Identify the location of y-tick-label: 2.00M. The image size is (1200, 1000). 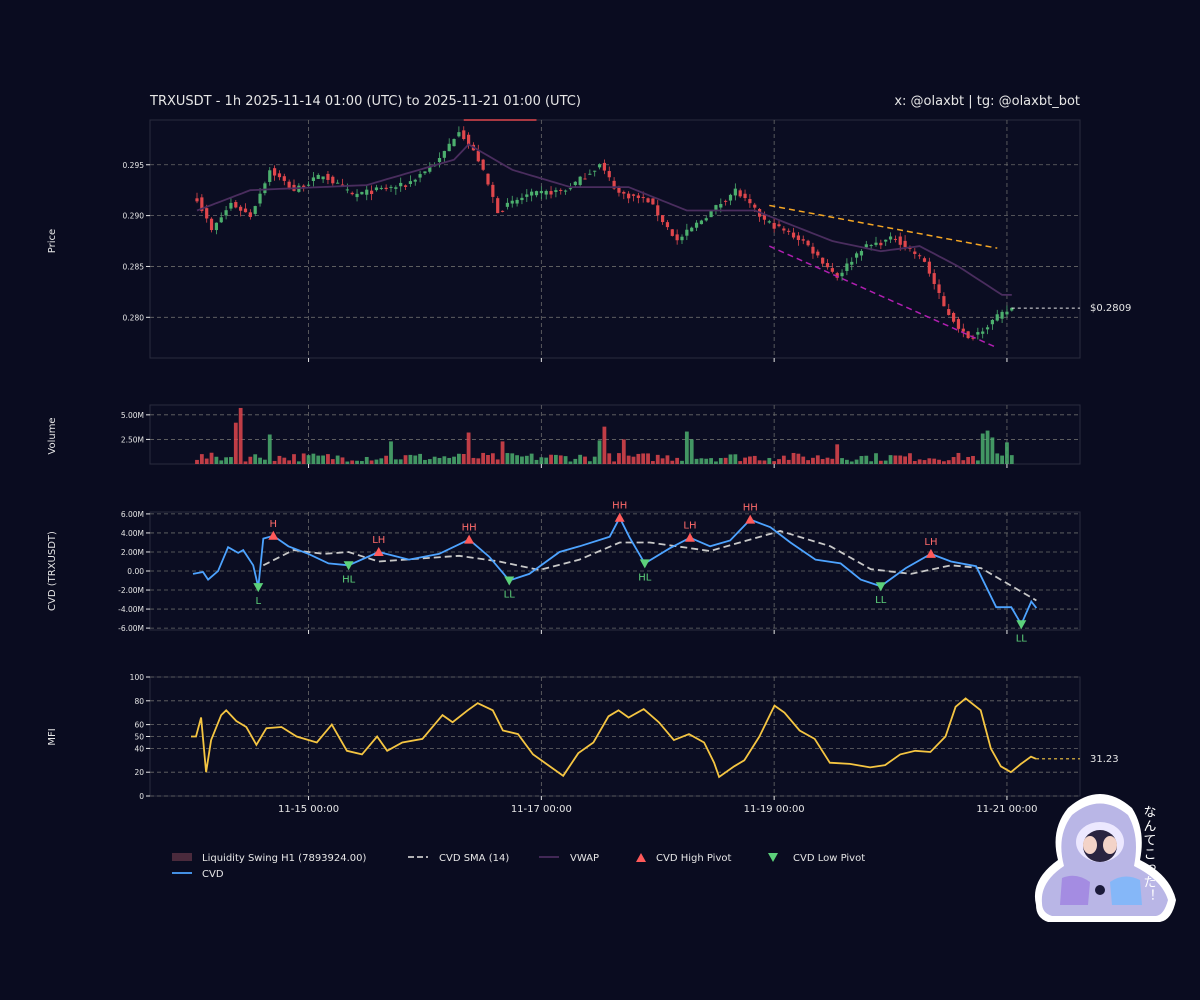
(132, 552).